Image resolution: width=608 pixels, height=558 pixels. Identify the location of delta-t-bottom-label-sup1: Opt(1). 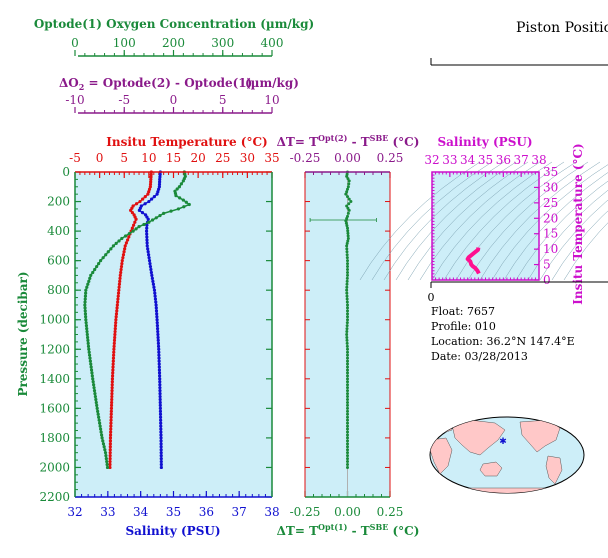
(333, 527).